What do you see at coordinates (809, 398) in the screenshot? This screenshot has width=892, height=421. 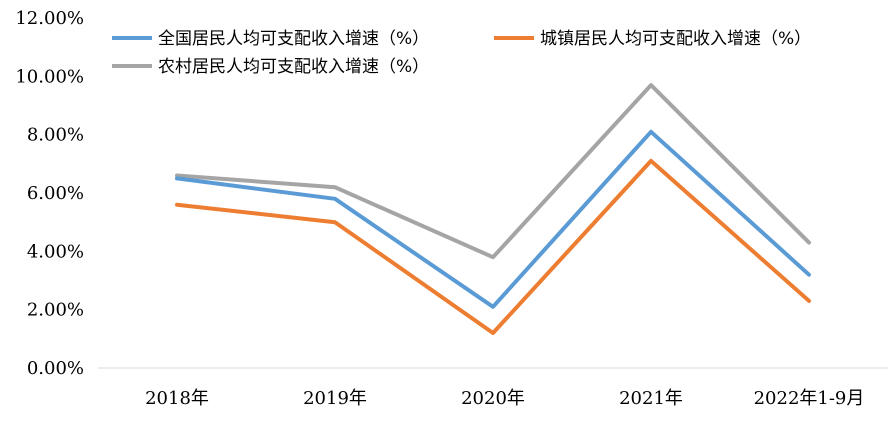 I see `x-tick-label: 2022年1-9月` at bounding box center [809, 398].